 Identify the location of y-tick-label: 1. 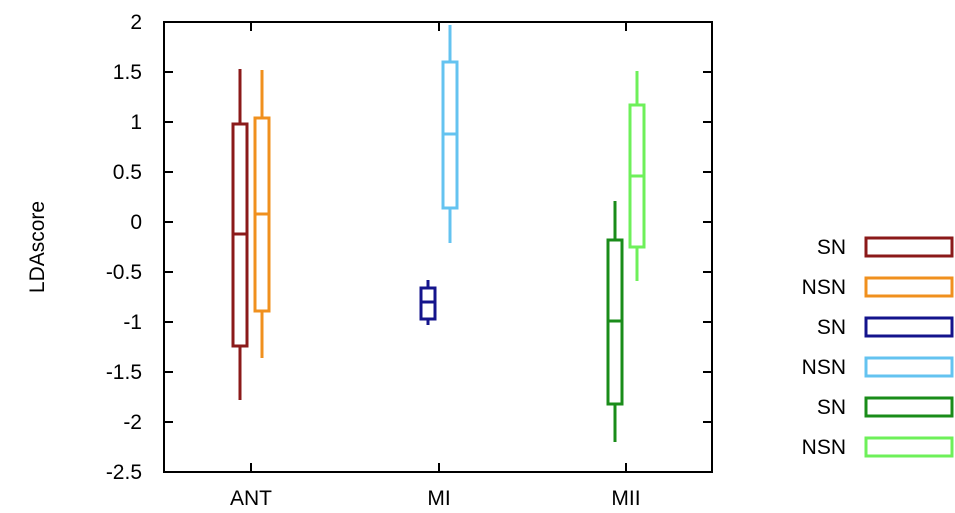
(136, 122).